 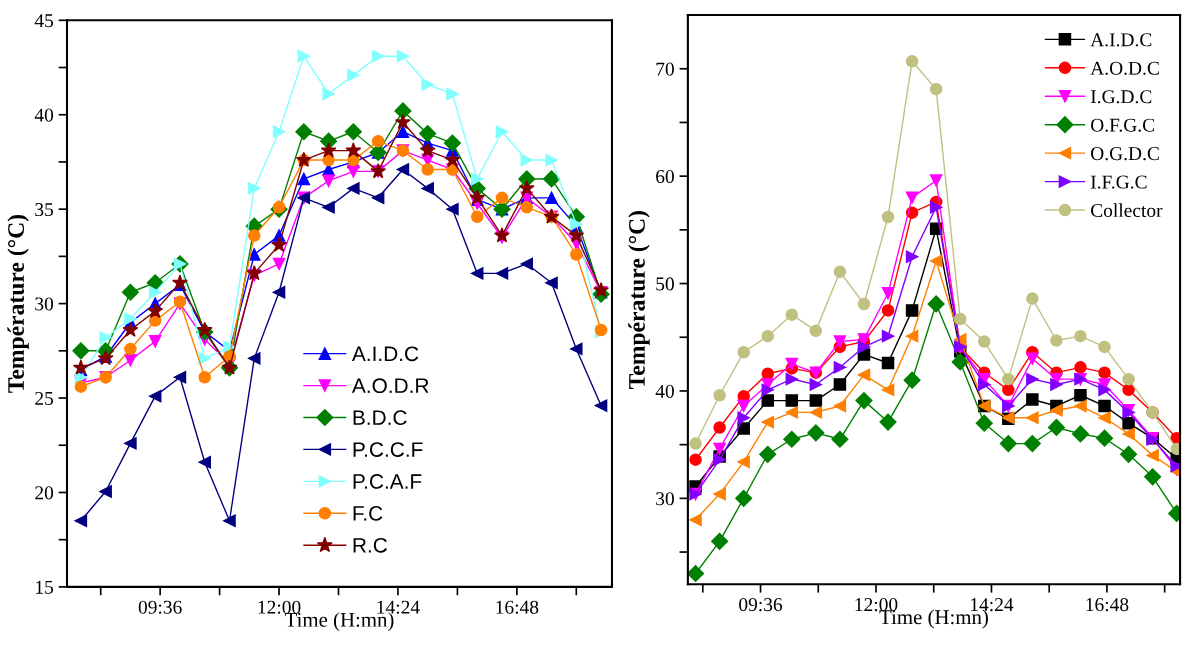 I want to click on x-tick-label: 14:24, so click(x=398, y=607).